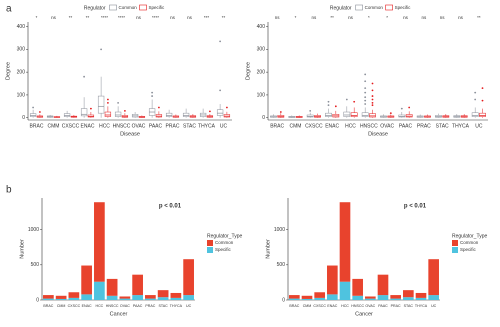 The height and width of the screenshot is (327, 500). What do you see at coordinates (461, 126) in the screenshot?
I see `x-tick-label: THYCA` at bounding box center [461, 126].